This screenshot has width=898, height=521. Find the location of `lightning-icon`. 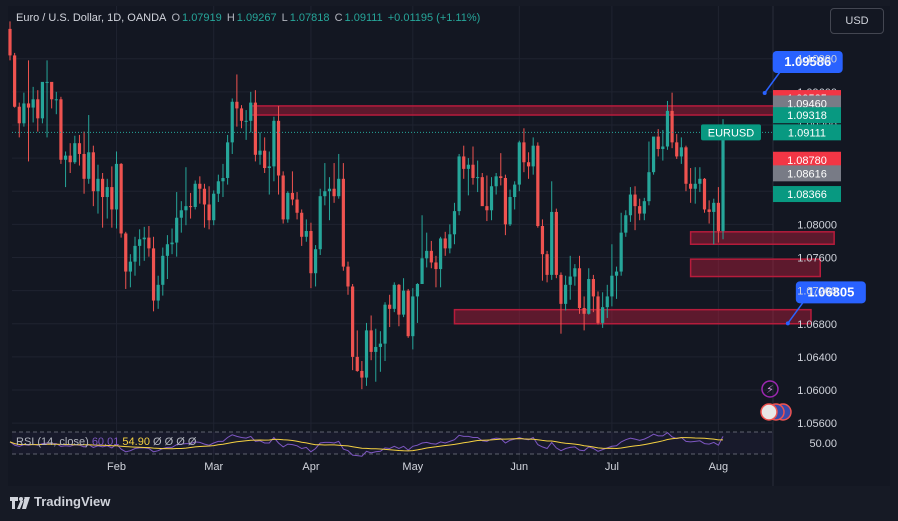

lightning-icon is located at coordinates (770, 389).